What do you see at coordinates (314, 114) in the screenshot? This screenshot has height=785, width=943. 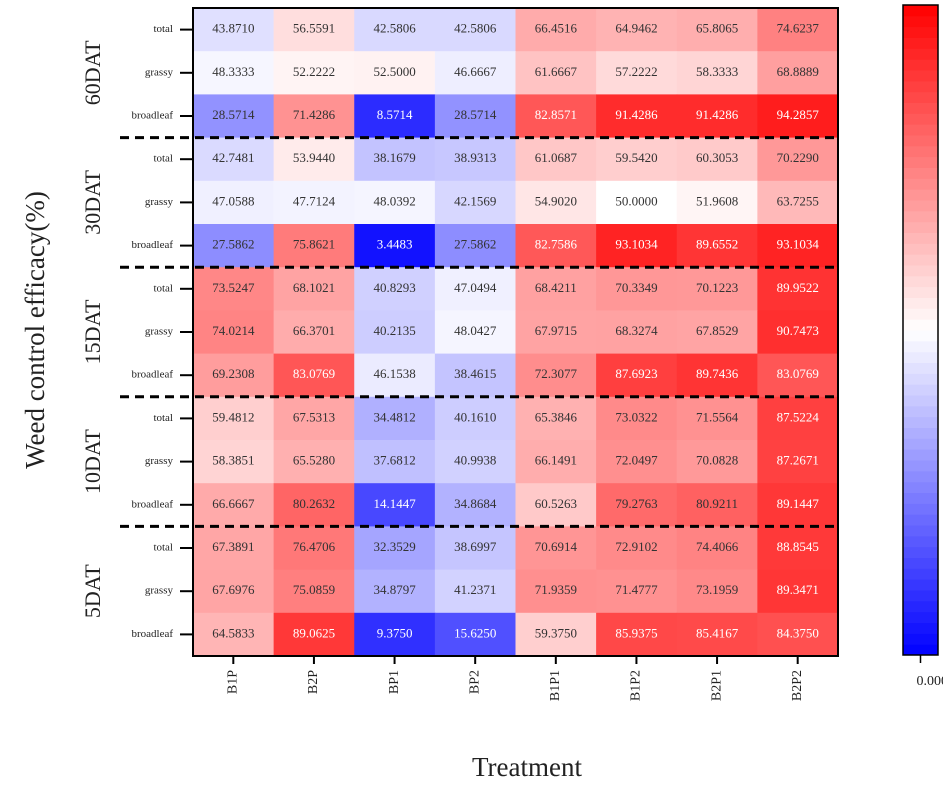 I see `cell-label: 71.4286` at bounding box center [314, 114].